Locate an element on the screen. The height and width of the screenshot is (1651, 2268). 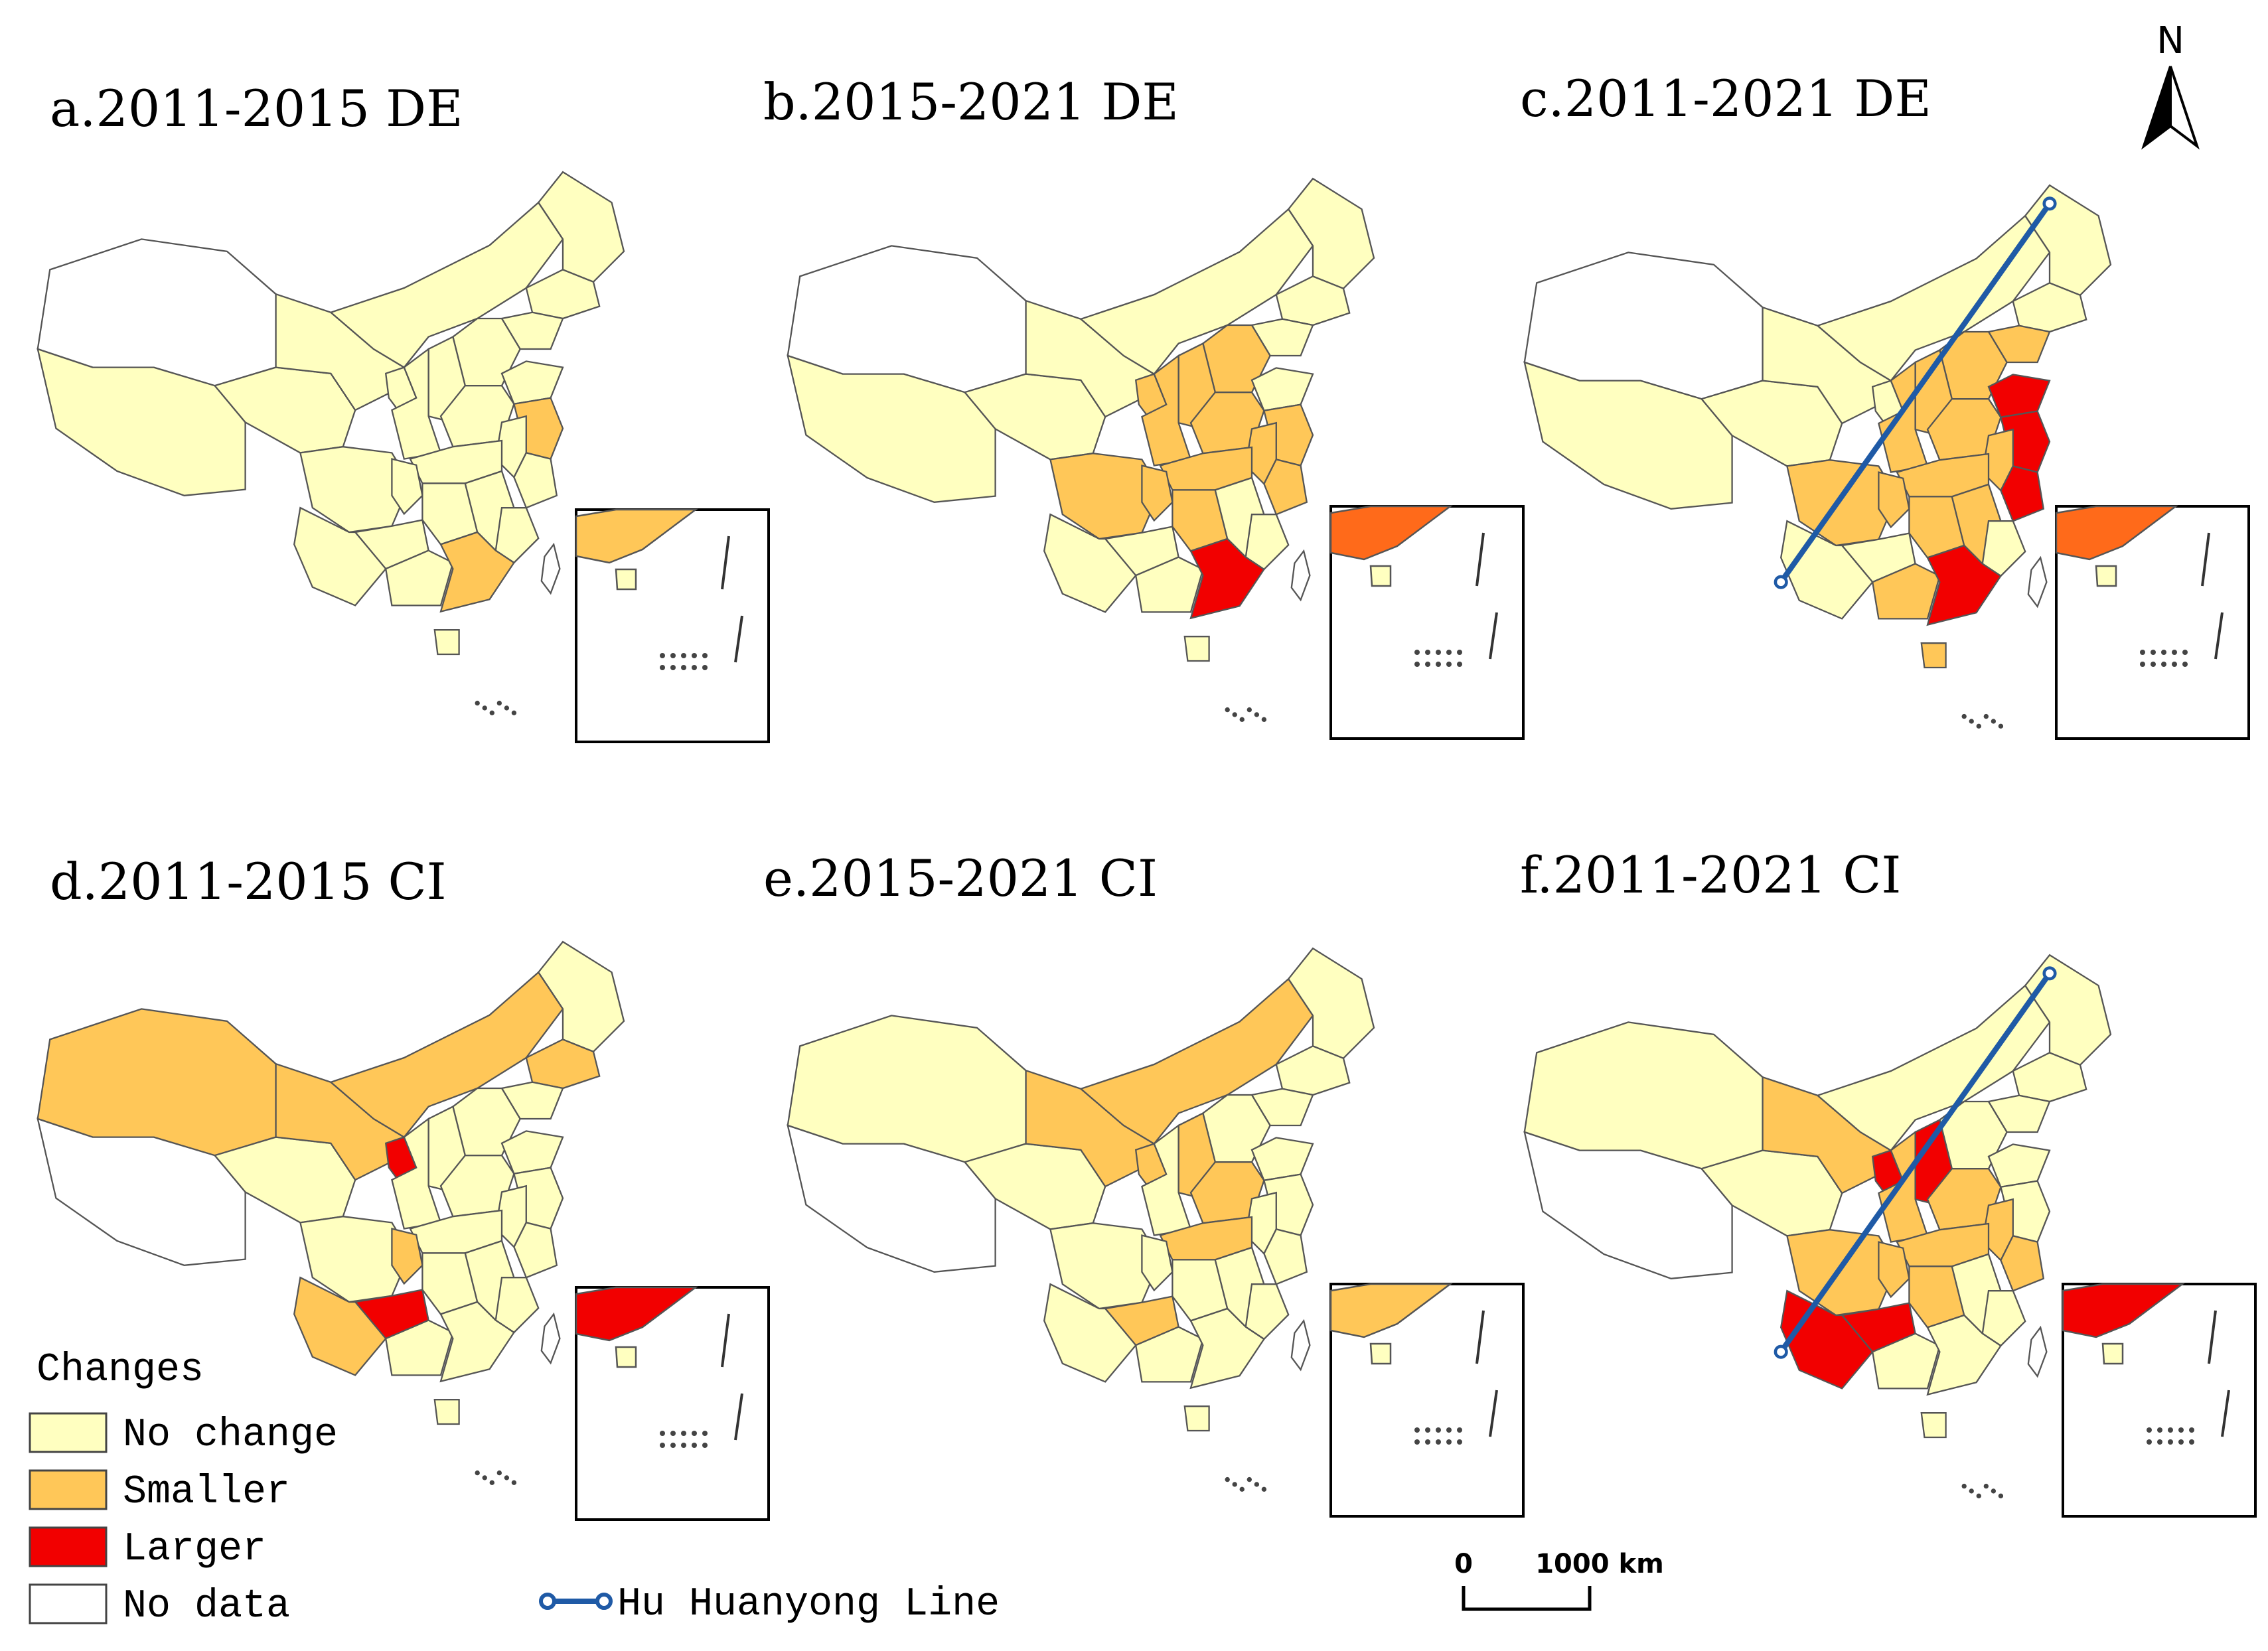
legend-items: No change Smaller Larger No data is located at coordinates (183, 1520).